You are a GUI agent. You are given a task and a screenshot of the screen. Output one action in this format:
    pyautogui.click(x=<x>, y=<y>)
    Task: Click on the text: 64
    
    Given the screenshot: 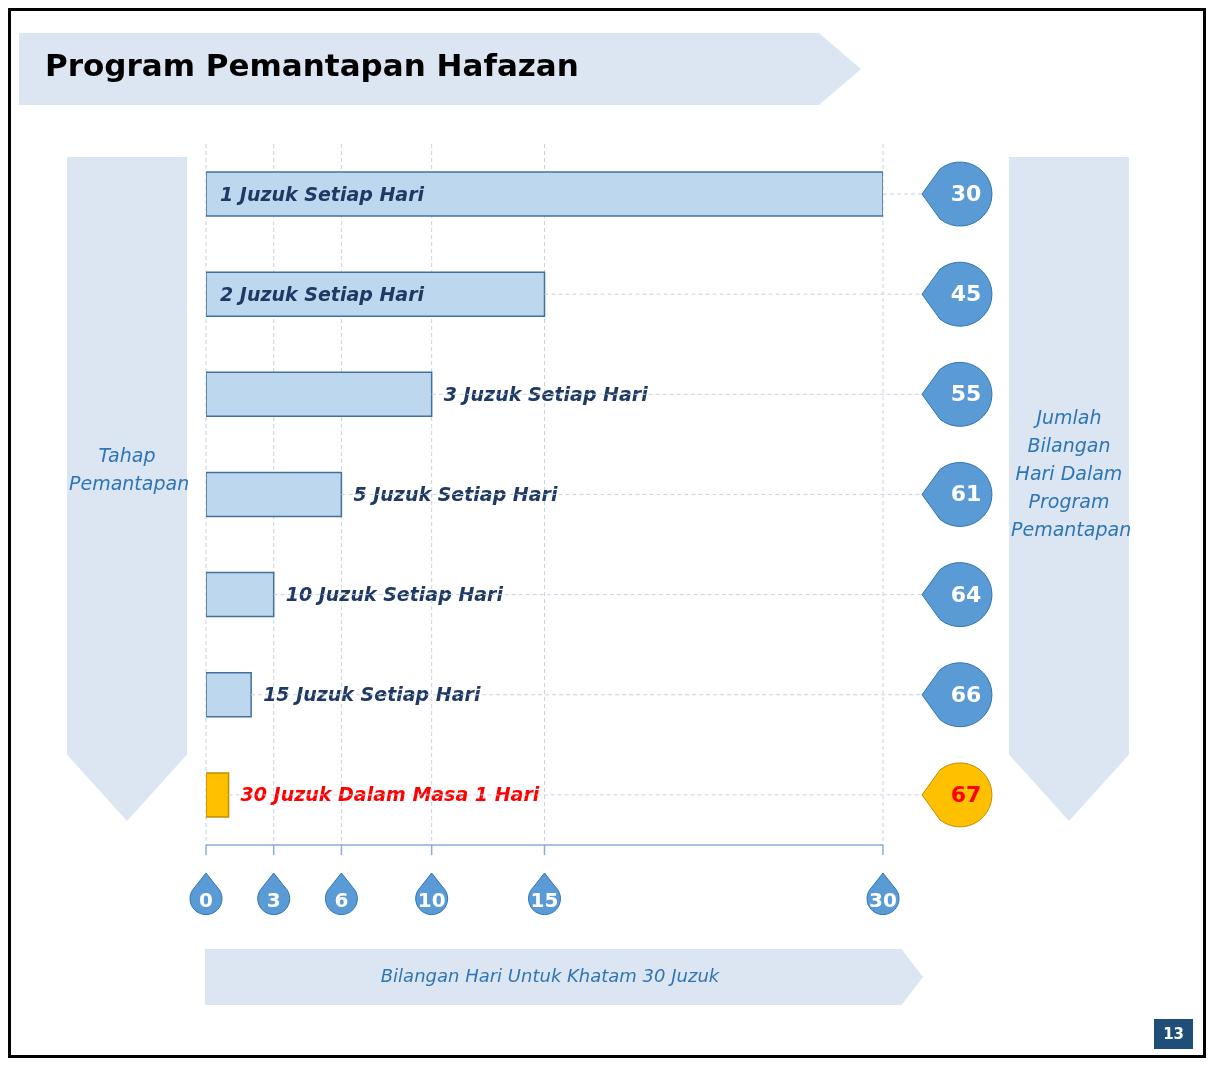 What is the action you would take?
    pyautogui.click(x=966, y=594)
    